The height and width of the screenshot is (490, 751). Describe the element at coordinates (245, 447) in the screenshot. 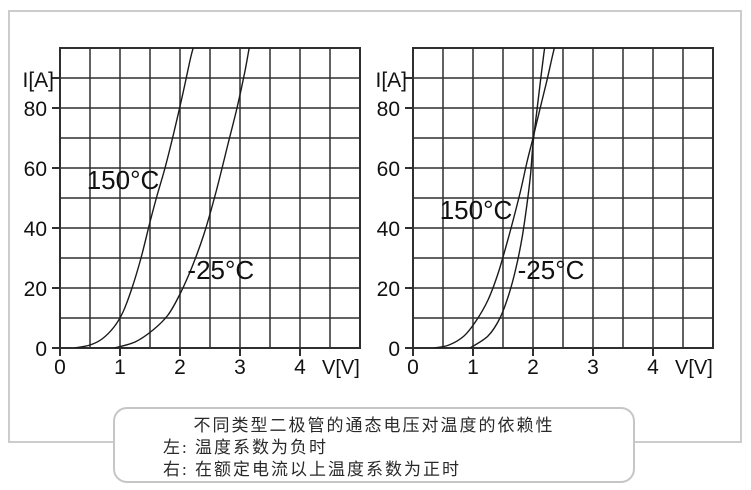

I see `caption-left-note: 左: 温度系数为负时` at that location.